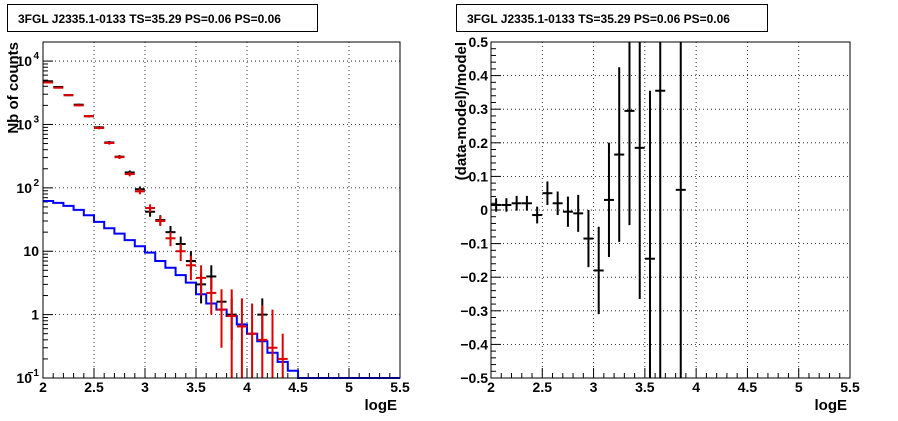  What do you see at coordinates (474, 277) in the screenshot?
I see `y-tick-label: −0.2` at bounding box center [474, 277].